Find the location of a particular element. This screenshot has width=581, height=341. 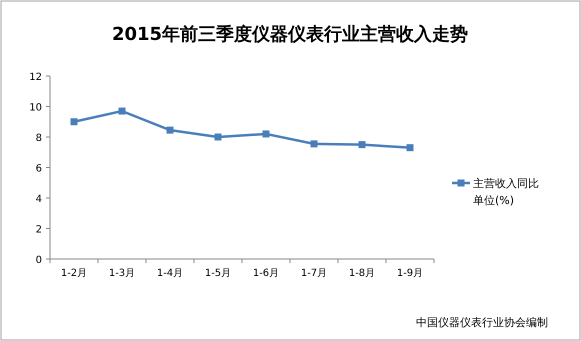

y-tick-label: 2 is located at coordinates (39, 230).